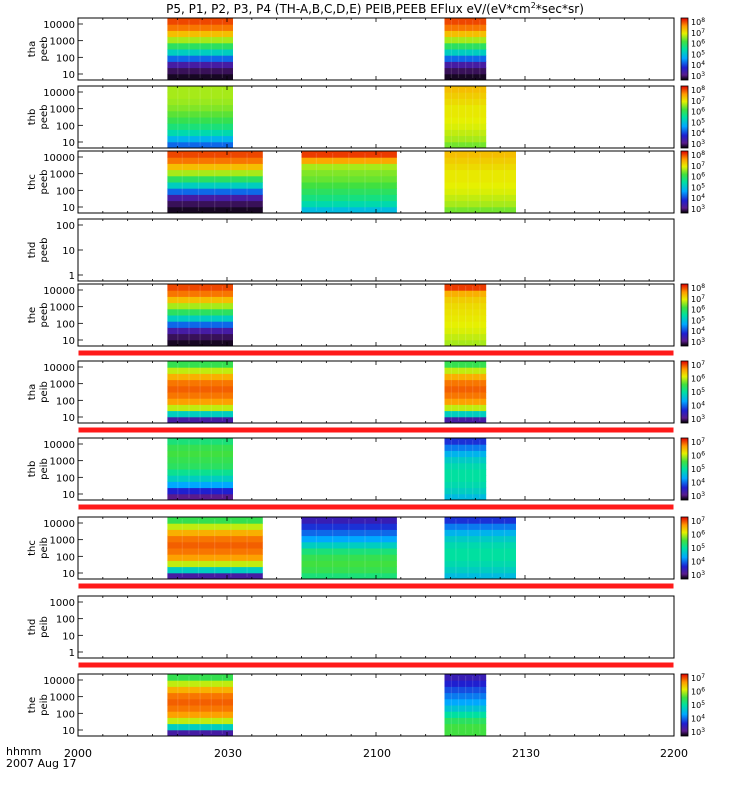  What do you see at coordinates (674, 753) in the screenshot?
I see `x-tick-label-2200: 2200` at bounding box center [674, 753].